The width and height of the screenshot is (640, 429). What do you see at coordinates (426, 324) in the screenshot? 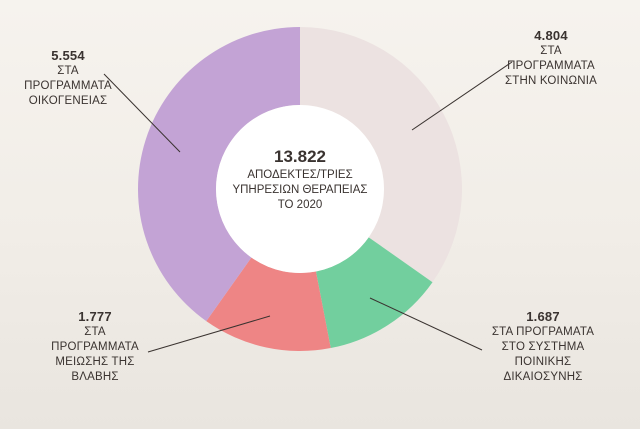
I see `leader-line-justice` at bounding box center [426, 324].